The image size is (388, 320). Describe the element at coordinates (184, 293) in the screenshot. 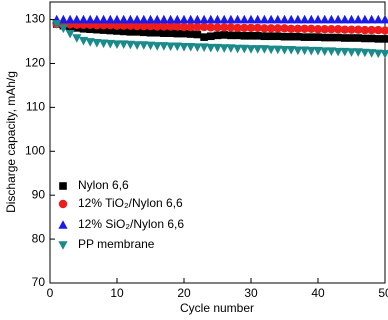

I see `x-tick-label: 20` at that location.